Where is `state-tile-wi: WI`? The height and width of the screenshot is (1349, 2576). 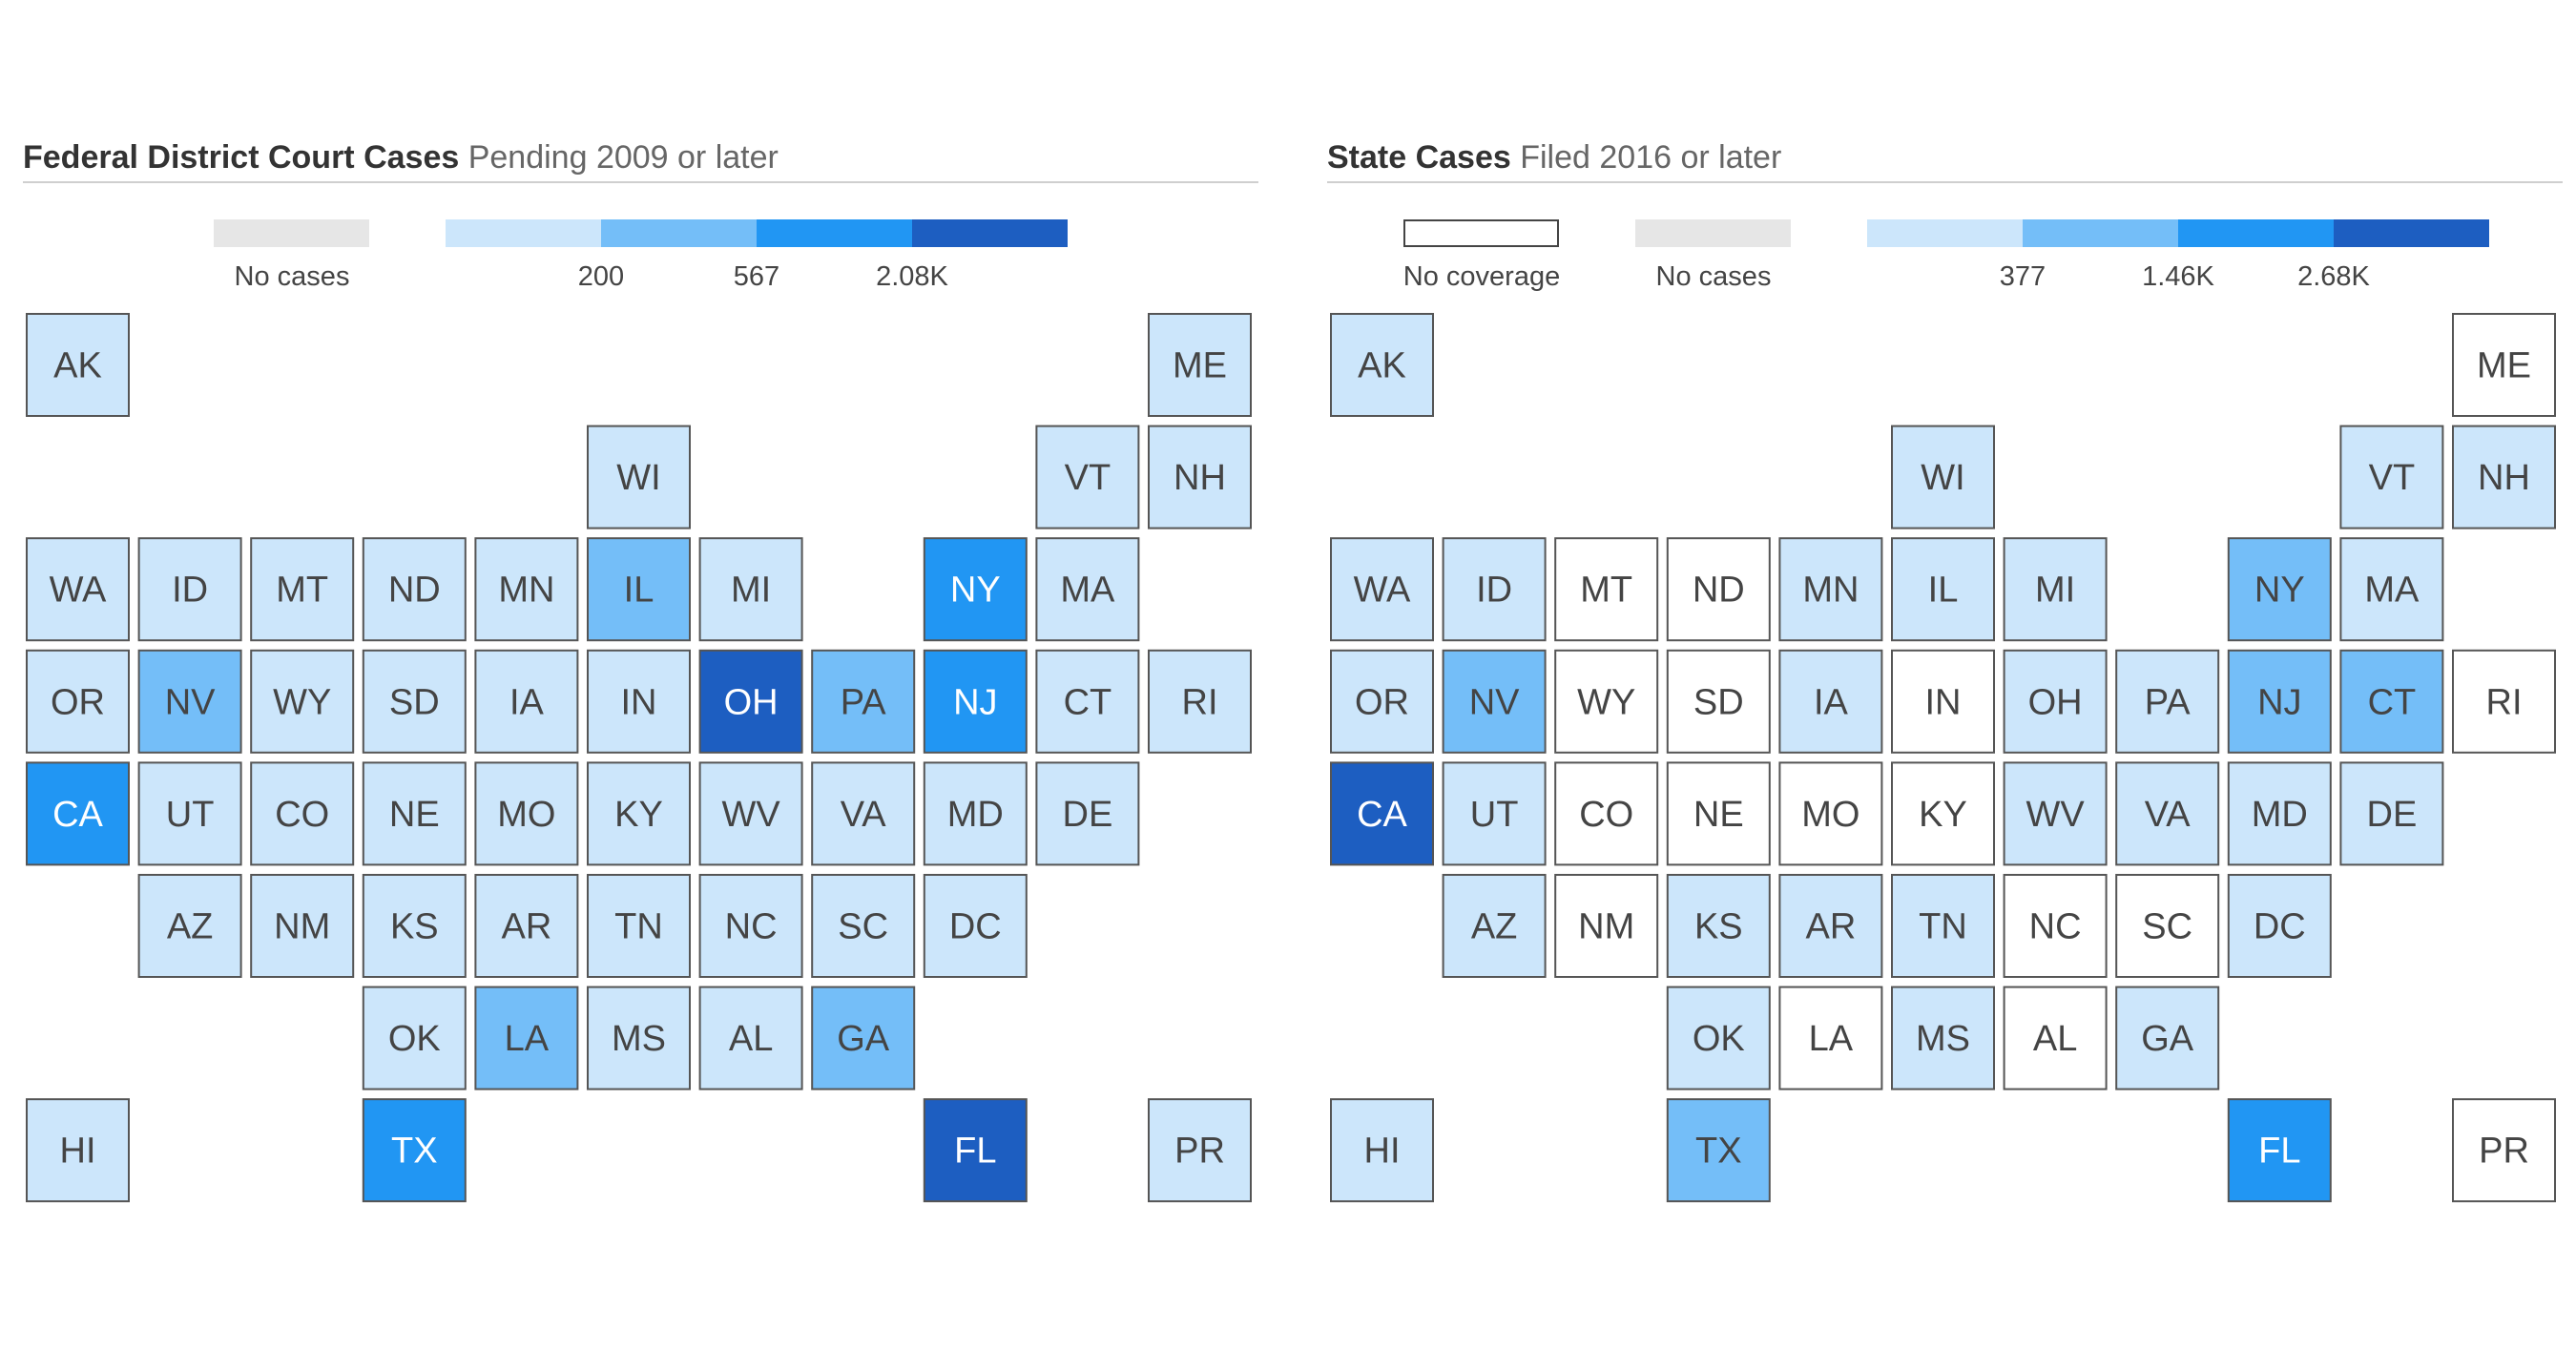 state-tile-wi: WI is located at coordinates (639, 477).